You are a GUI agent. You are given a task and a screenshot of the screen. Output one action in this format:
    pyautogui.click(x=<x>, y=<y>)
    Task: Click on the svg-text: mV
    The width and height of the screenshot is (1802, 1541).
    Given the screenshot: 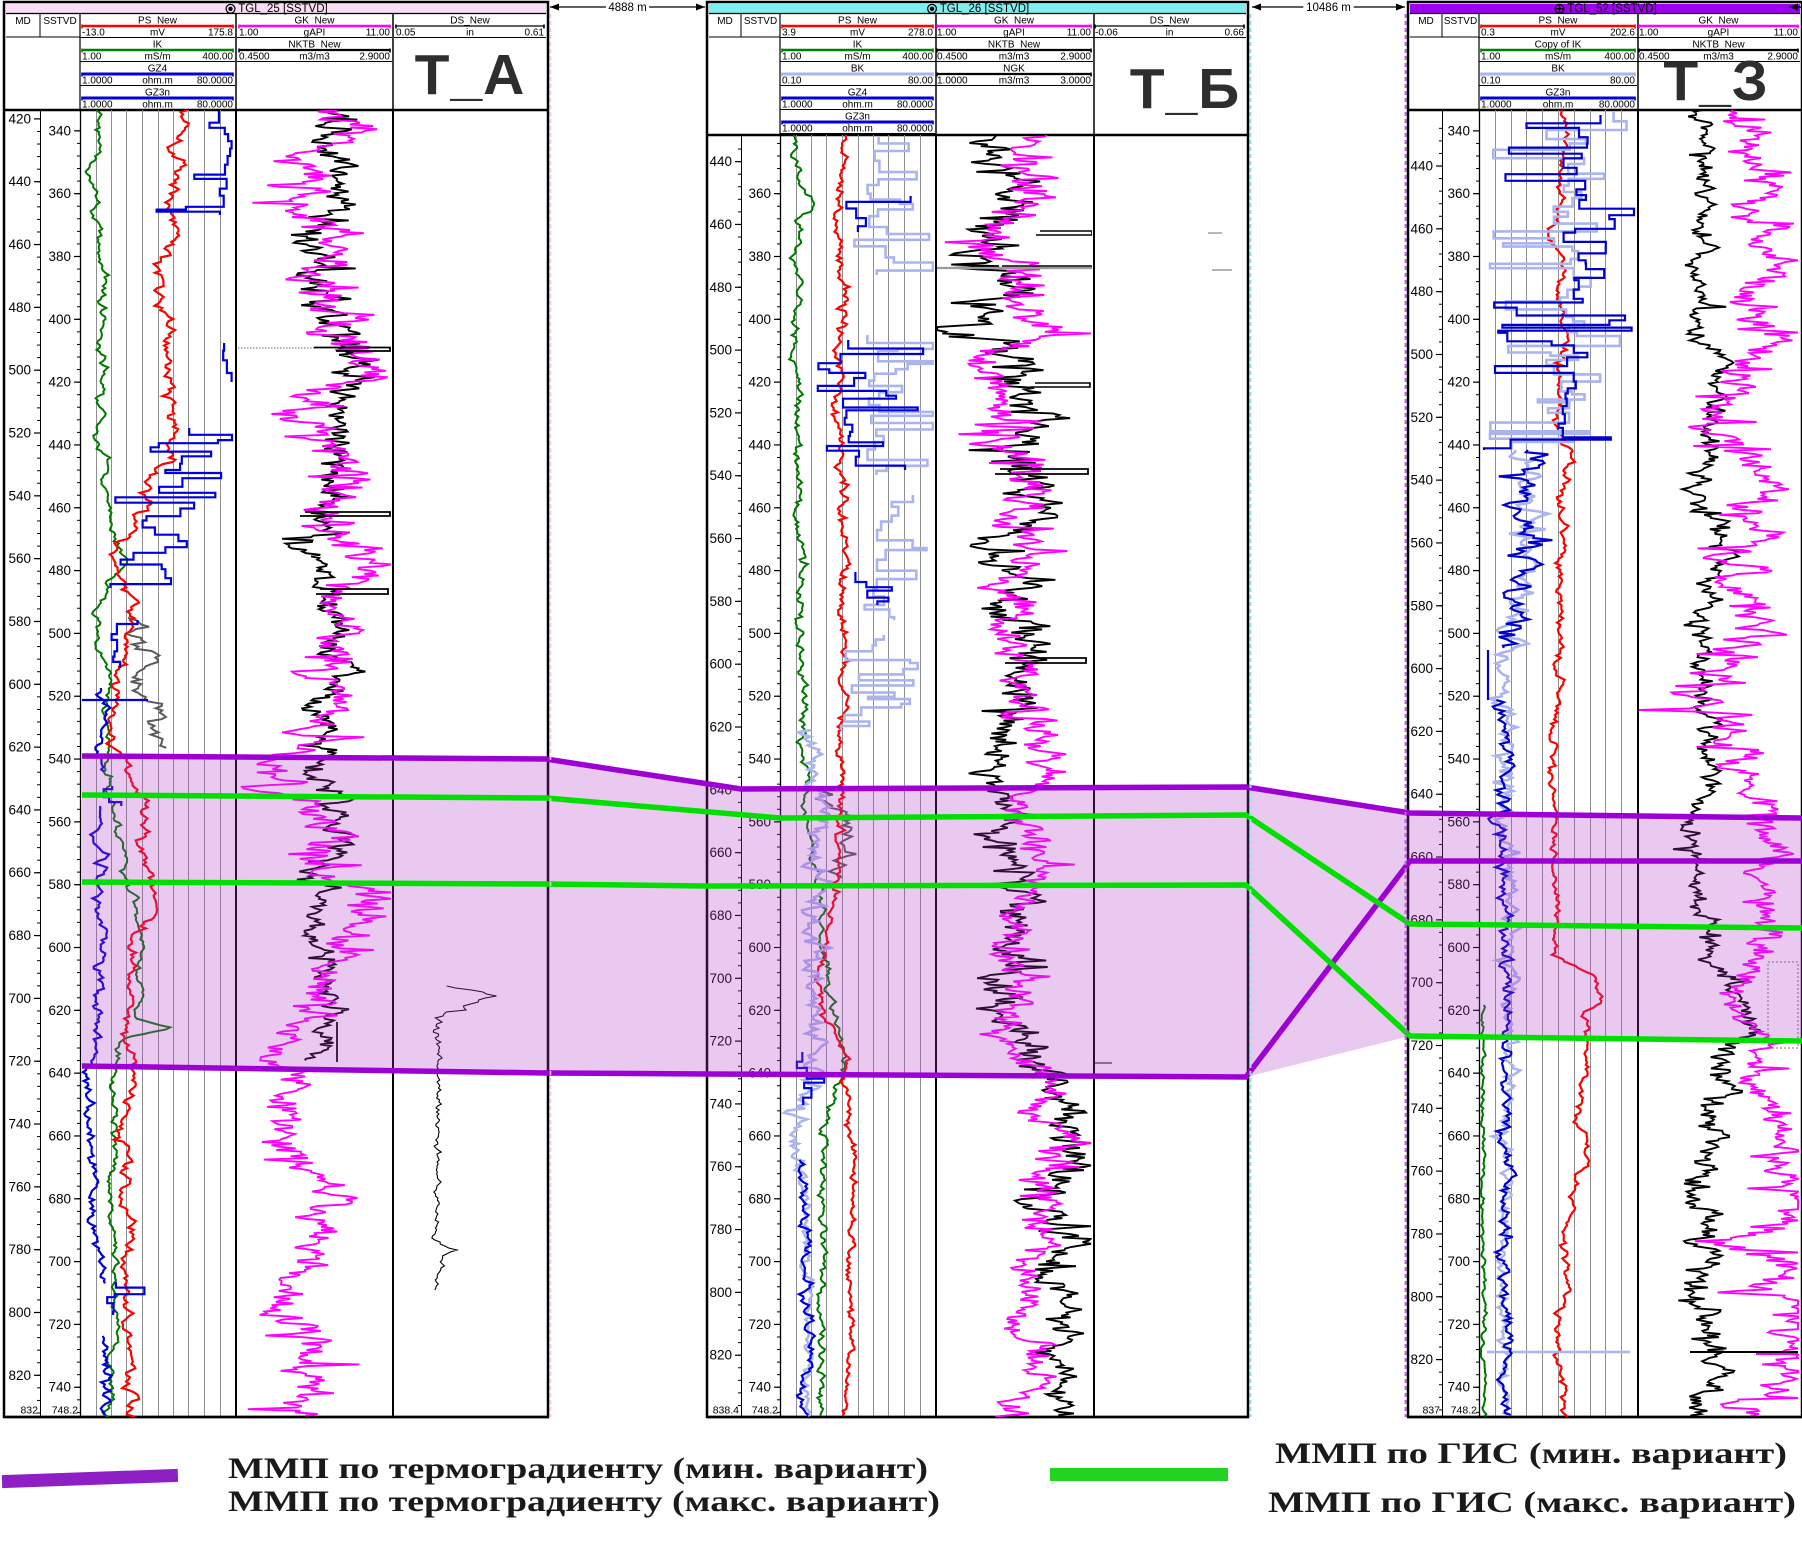 What is the action you would take?
    pyautogui.click(x=1558, y=33)
    